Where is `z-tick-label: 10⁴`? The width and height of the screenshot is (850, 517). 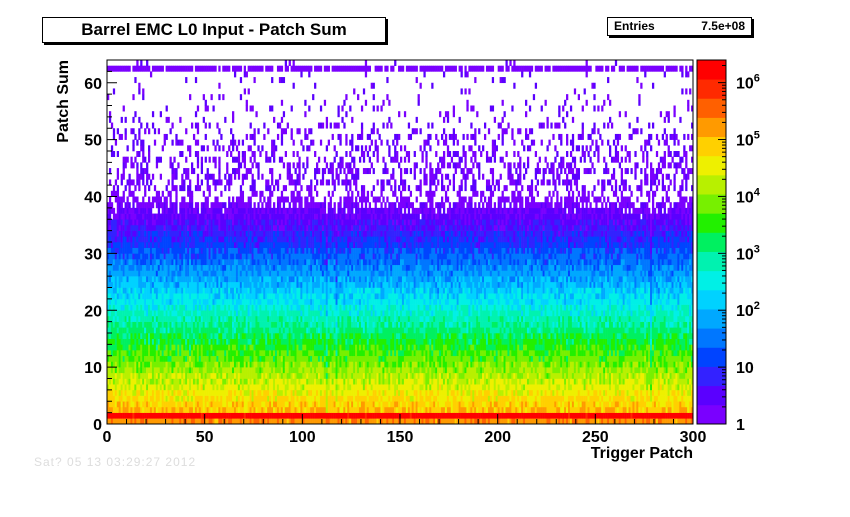 z-tick-label: 10⁴ is located at coordinates (748, 196).